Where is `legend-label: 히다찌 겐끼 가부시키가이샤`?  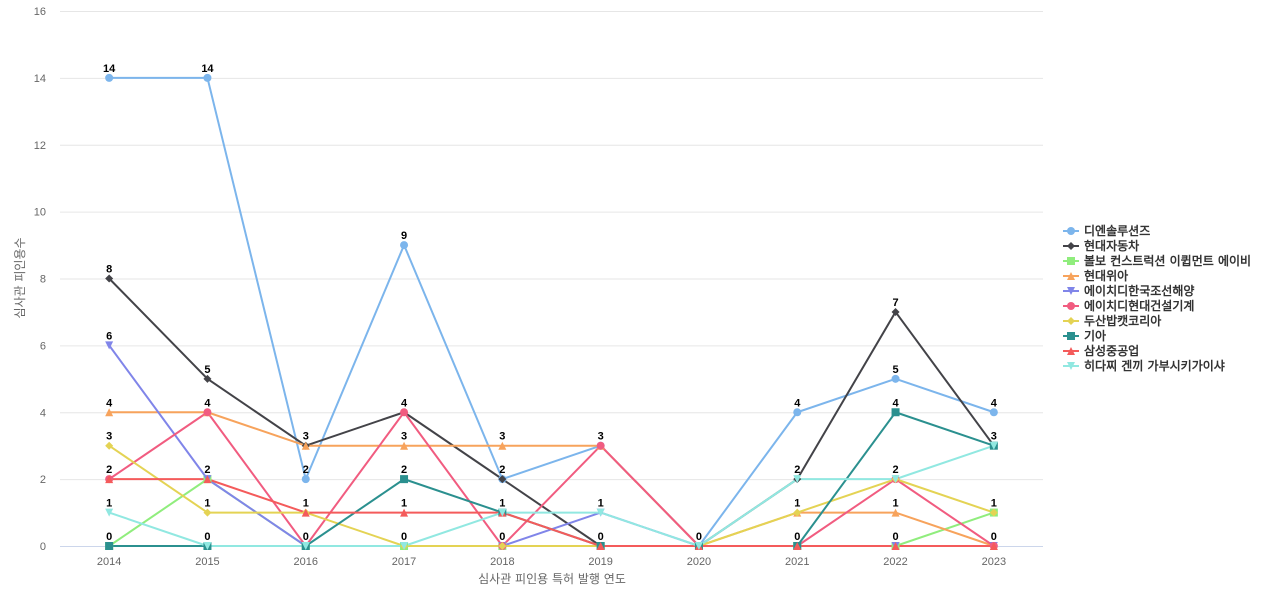 legend-label: 히다찌 겐끼 가부시키가이샤 is located at coordinates (1154, 365).